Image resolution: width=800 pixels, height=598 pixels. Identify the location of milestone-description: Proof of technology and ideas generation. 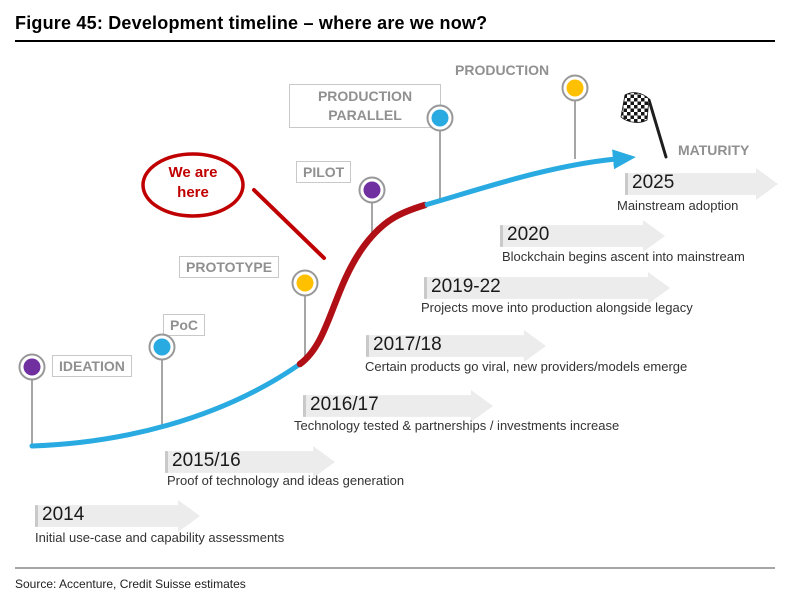
(286, 480).